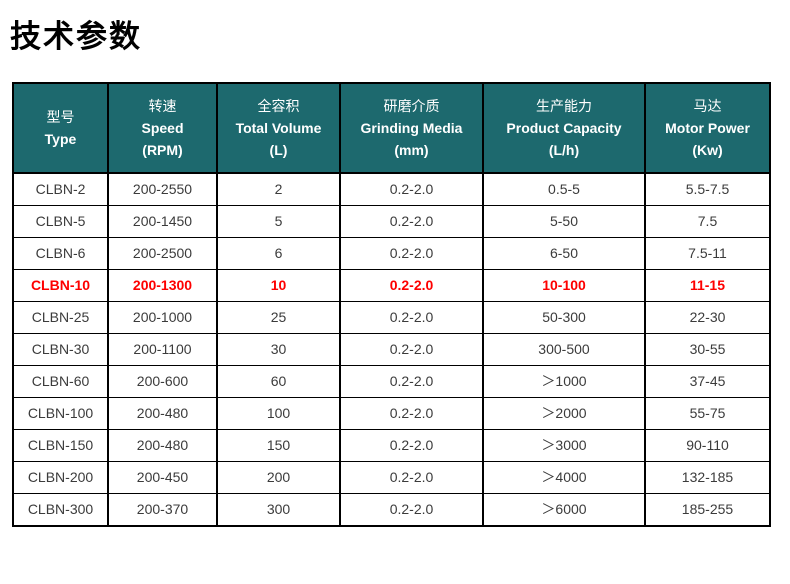  Describe the element at coordinates (707, 189) in the screenshot. I see `table-cell: 5.5-7.5` at that location.